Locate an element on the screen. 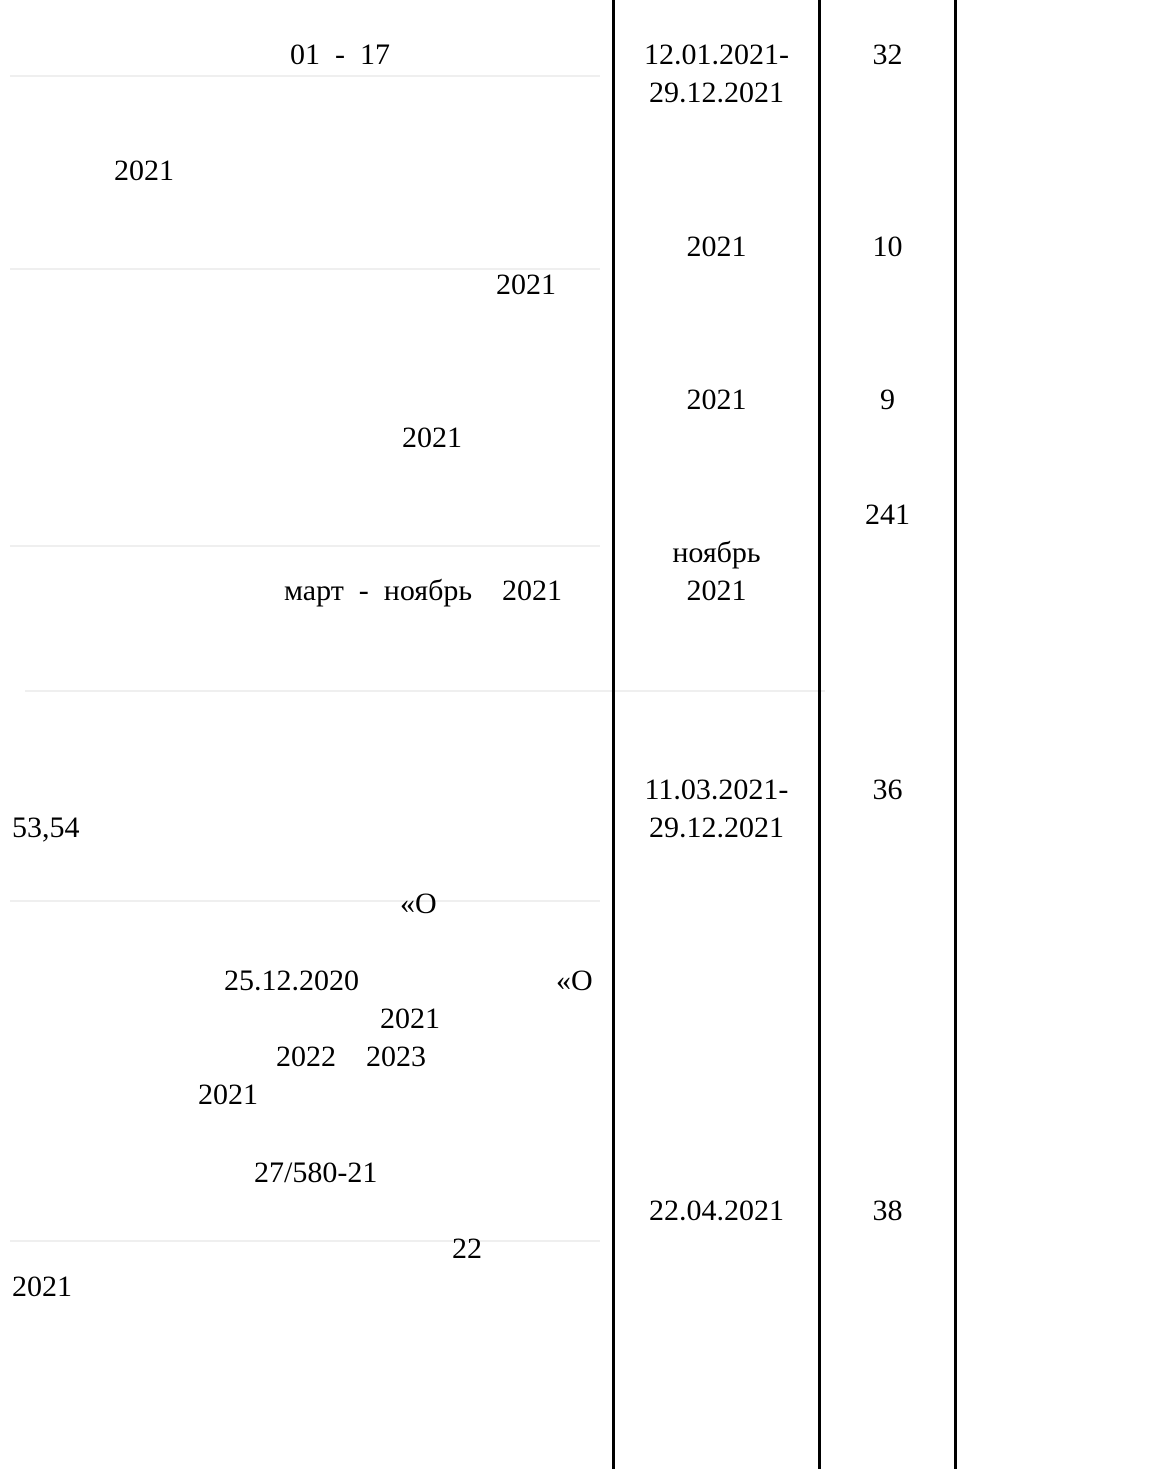 This screenshot has height=1469, width=1165. row-4-count: 241 is located at coordinates (887, 514).